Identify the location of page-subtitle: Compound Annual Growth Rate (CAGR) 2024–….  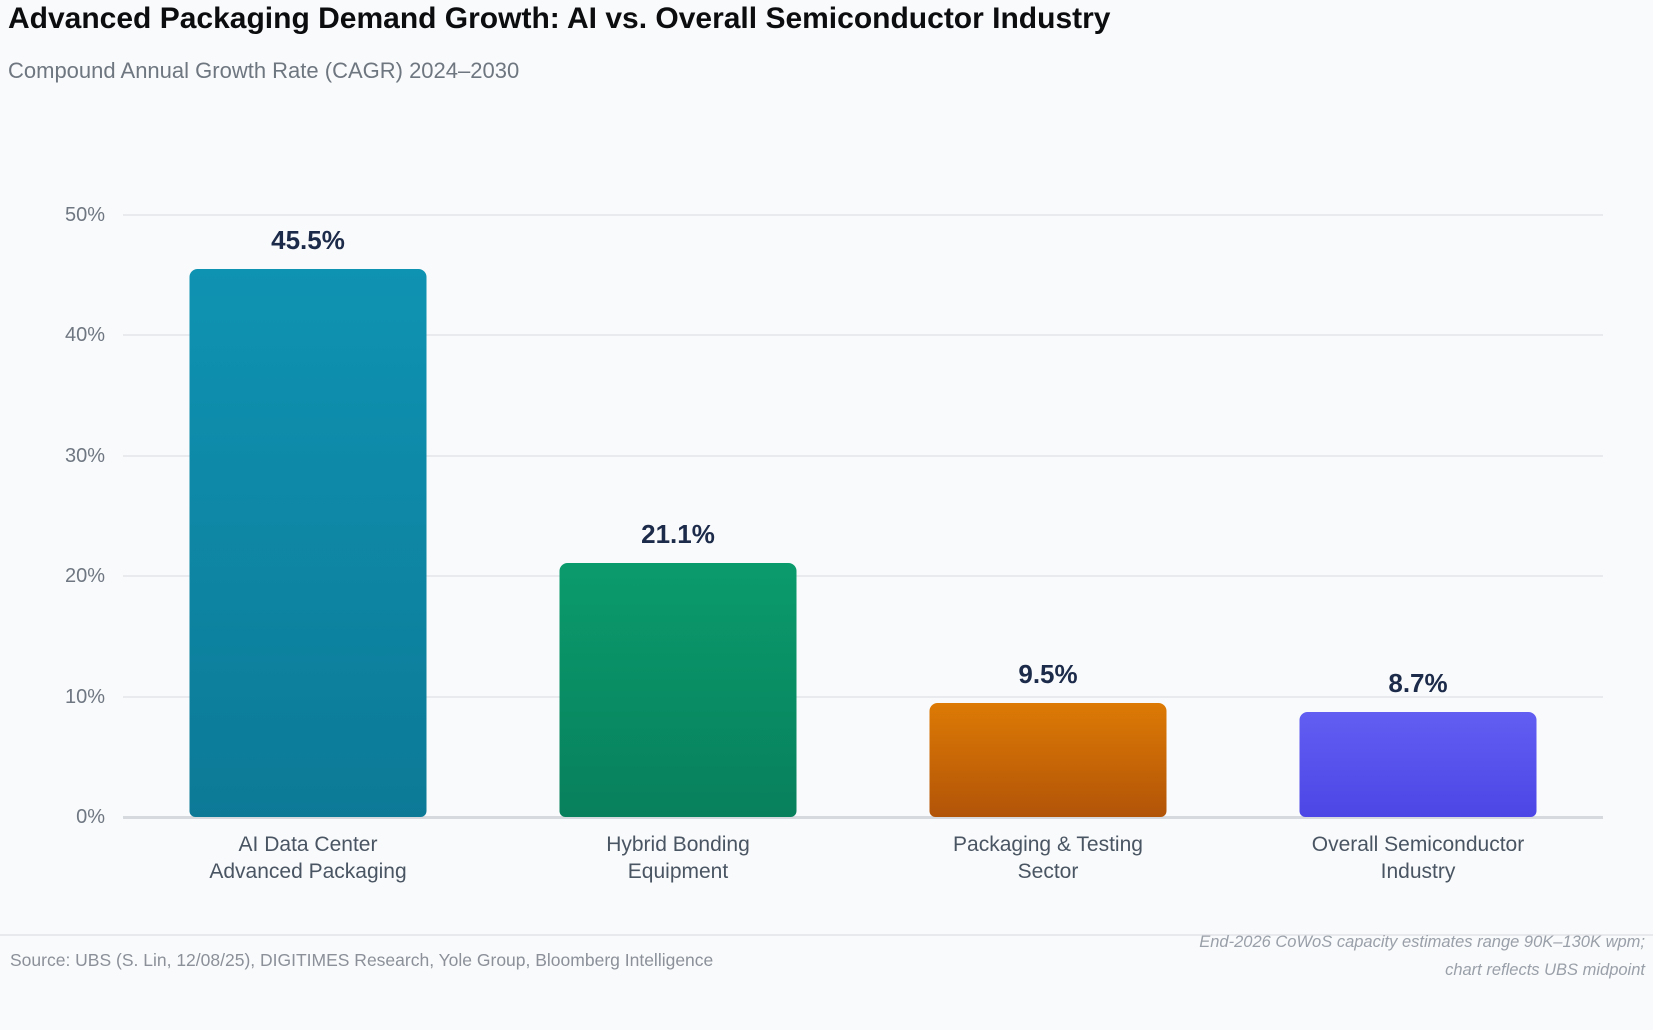
(264, 70).